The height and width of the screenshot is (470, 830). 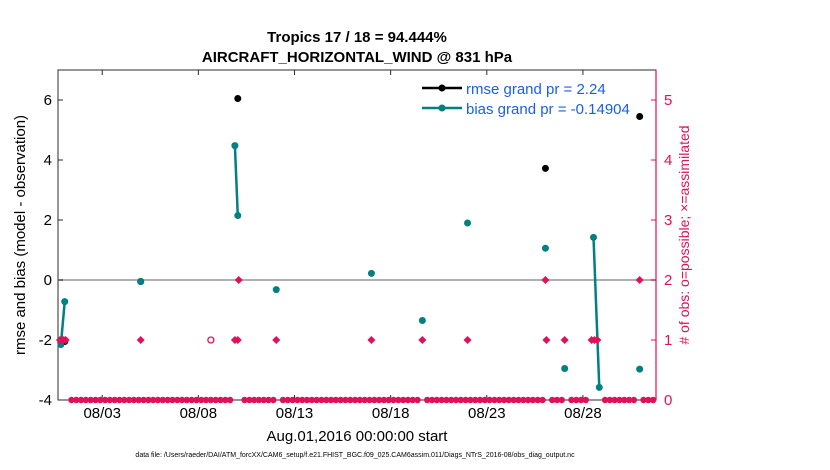 What do you see at coordinates (668, 100) in the screenshot?
I see `right-y-tick-label: 5` at bounding box center [668, 100].